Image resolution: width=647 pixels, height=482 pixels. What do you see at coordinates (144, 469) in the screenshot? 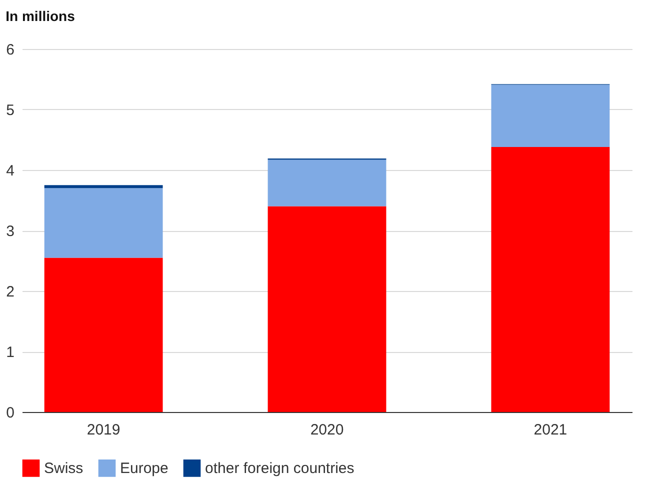
I see `legend-label: Europe` at bounding box center [144, 469].